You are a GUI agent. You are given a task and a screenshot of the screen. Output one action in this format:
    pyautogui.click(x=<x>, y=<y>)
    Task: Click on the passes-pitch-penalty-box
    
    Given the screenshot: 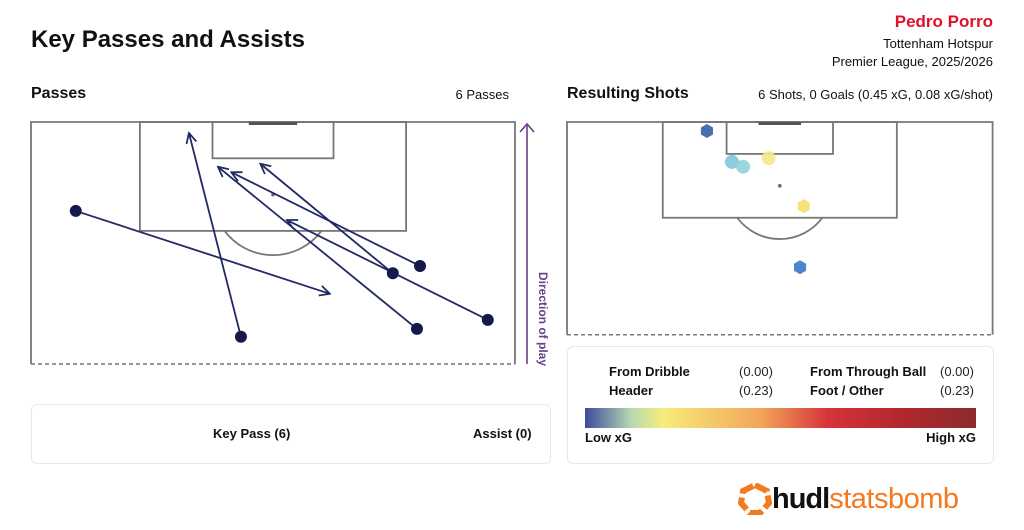 What is the action you would take?
    pyautogui.click(x=273, y=176)
    